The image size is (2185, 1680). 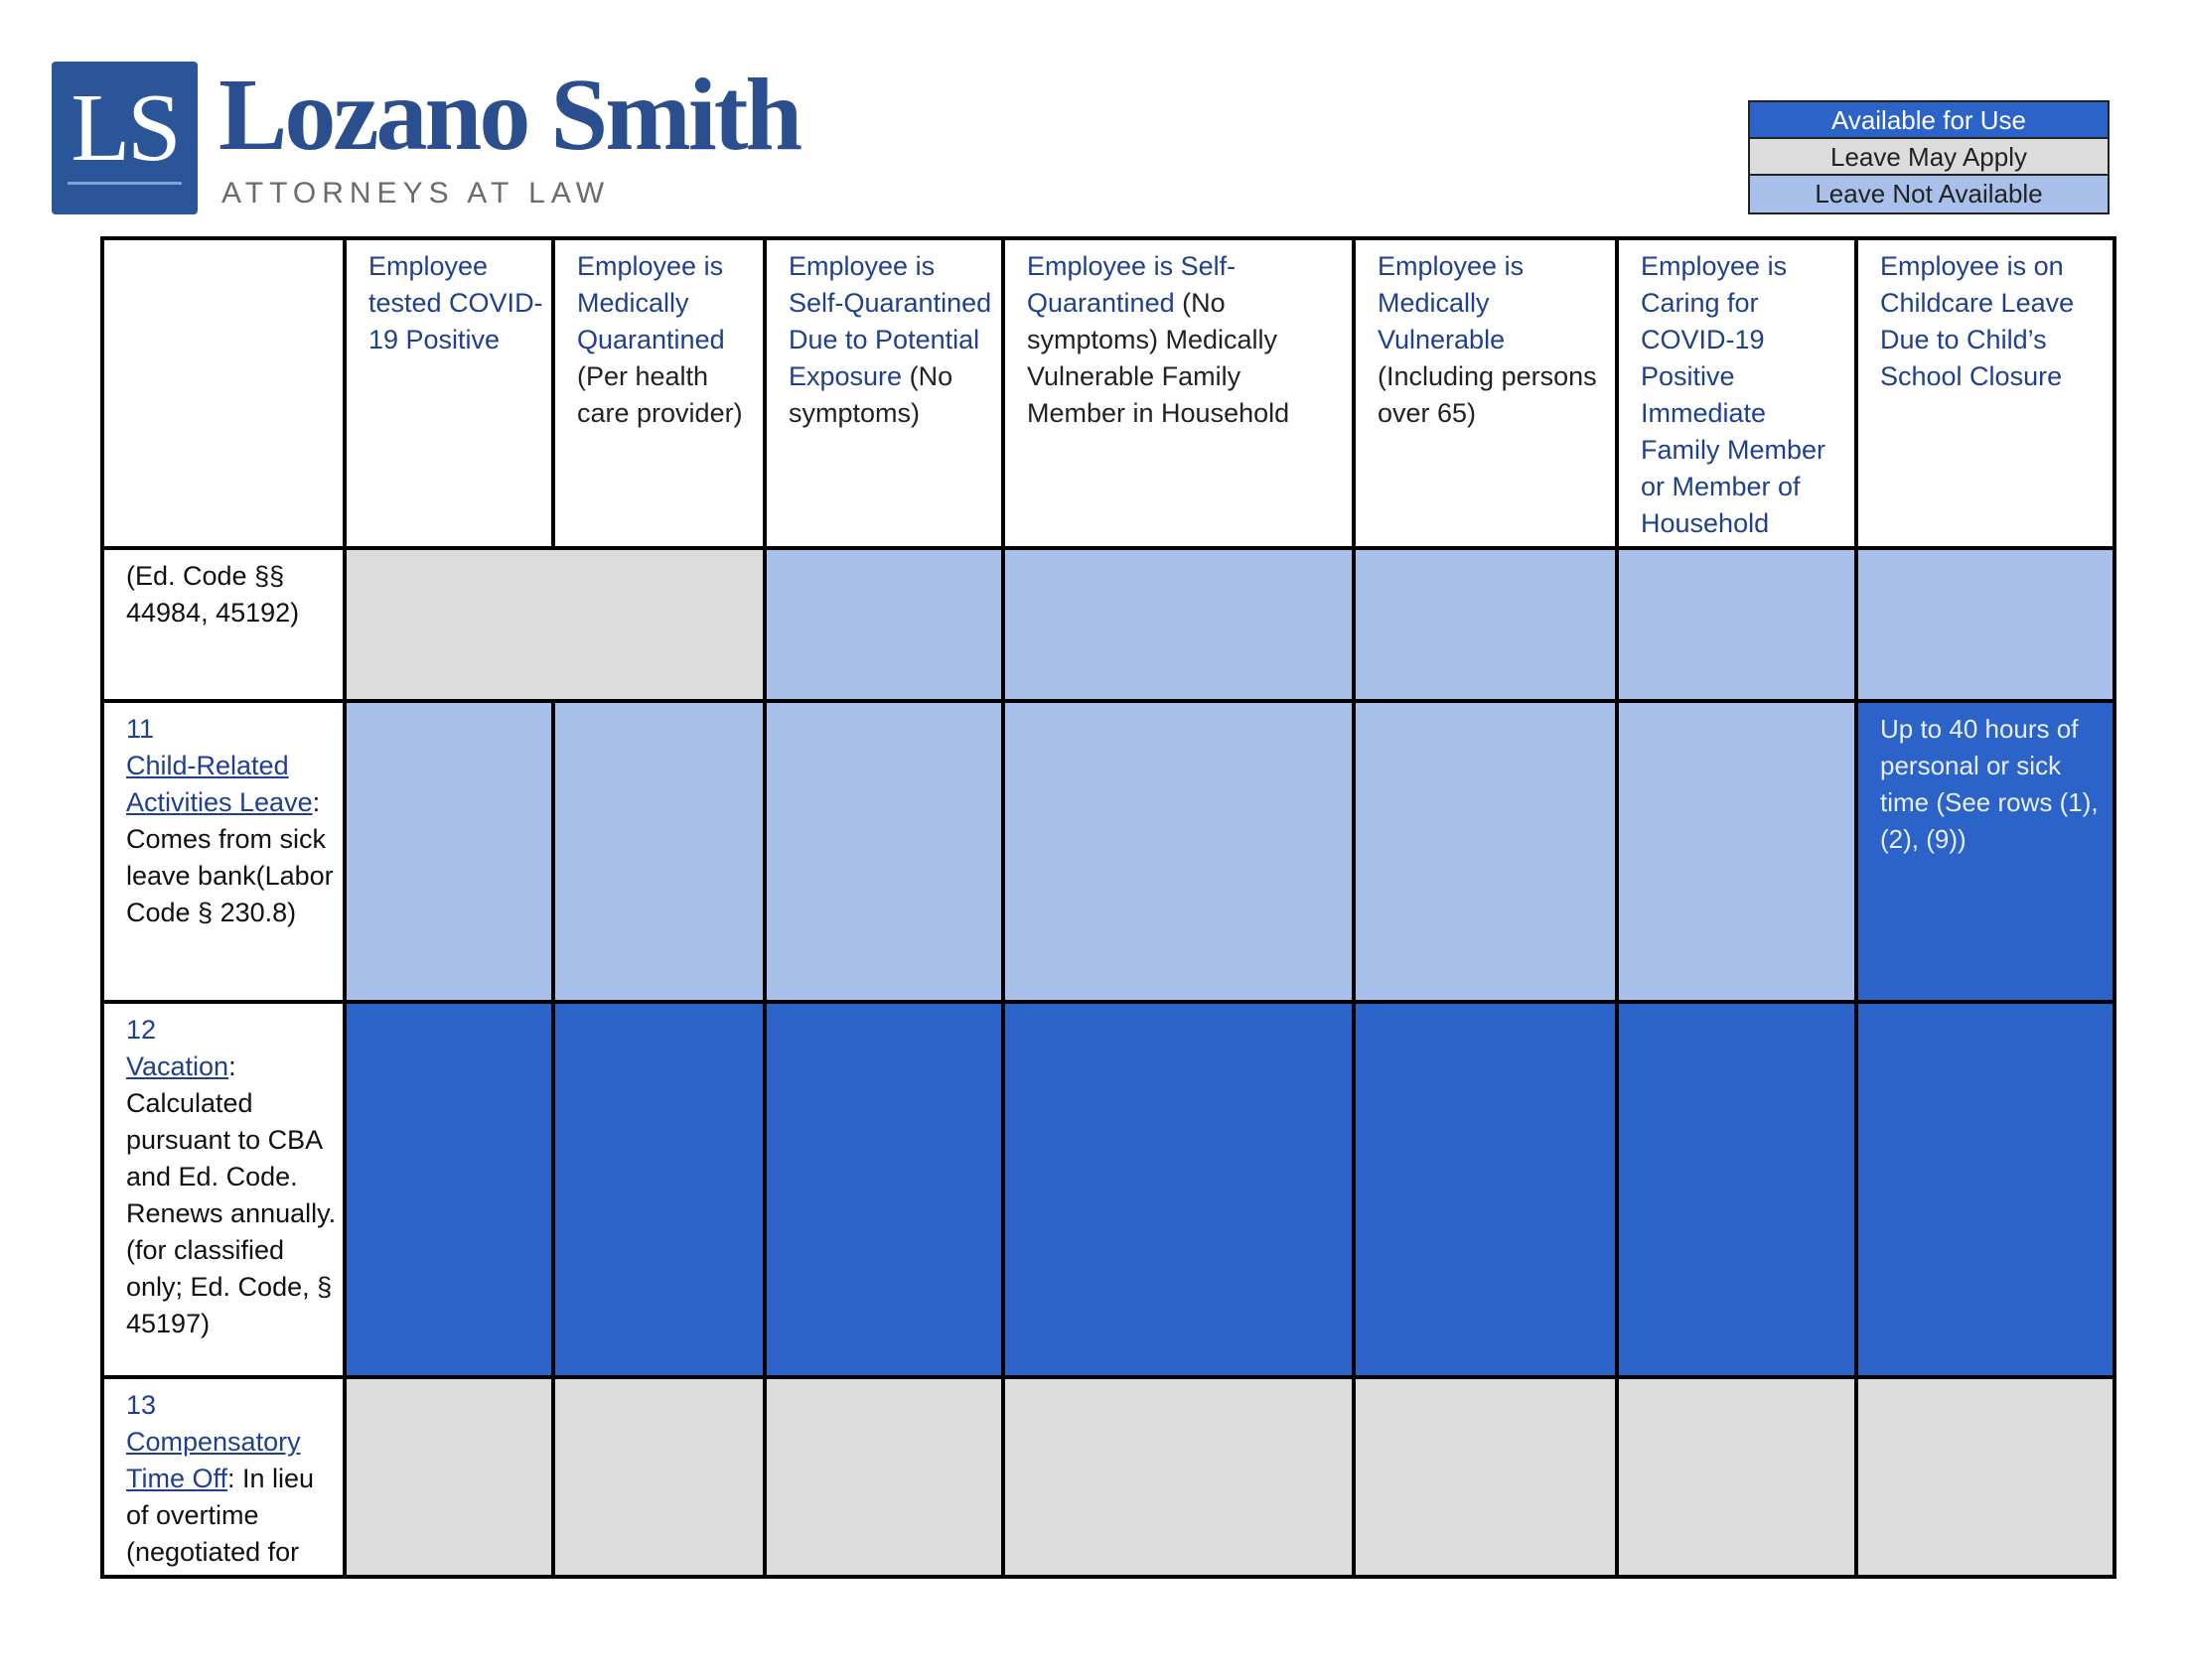 I want to click on row-number: 13, so click(x=142, y=1405).